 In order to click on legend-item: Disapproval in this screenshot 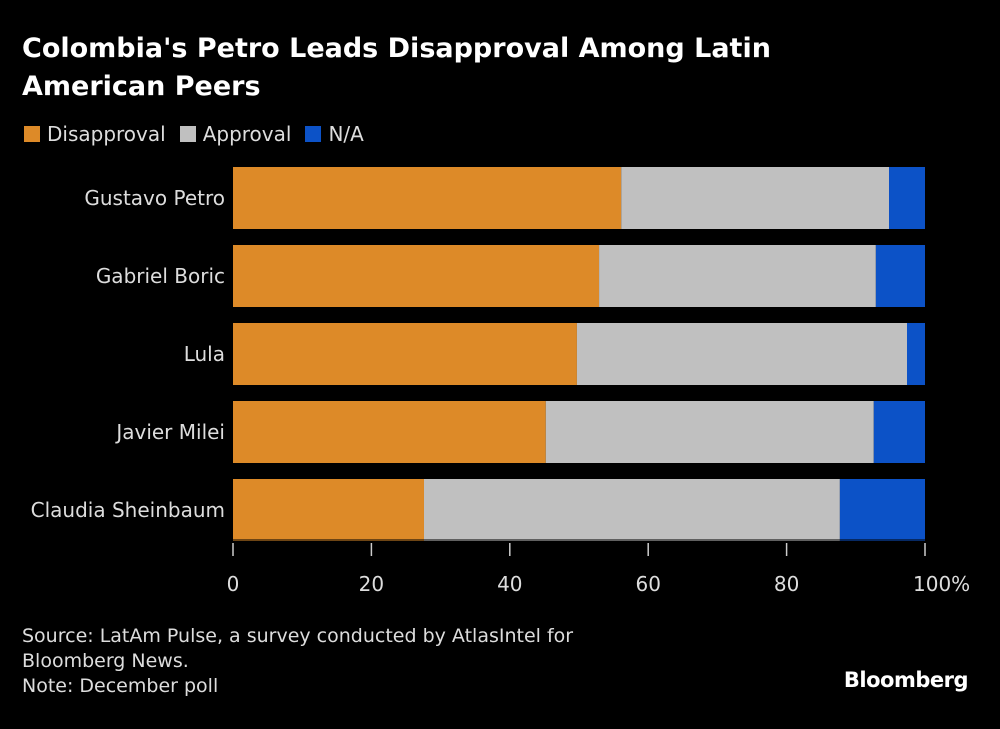, I will do `click(95, 134)`.